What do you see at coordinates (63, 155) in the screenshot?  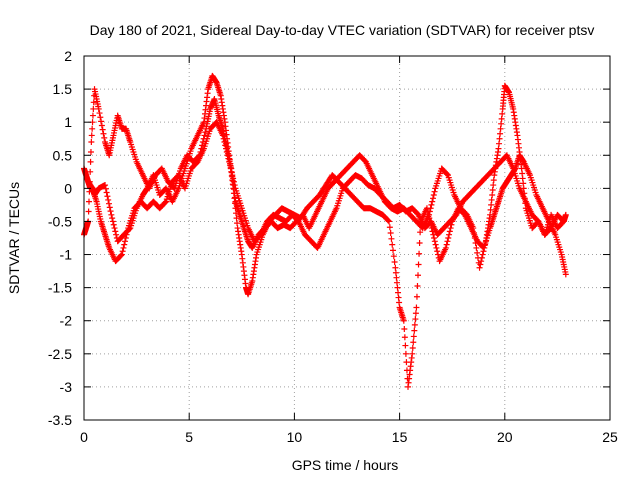 I see `y-tick-label: 0.5` at bounding box center [63, 155].